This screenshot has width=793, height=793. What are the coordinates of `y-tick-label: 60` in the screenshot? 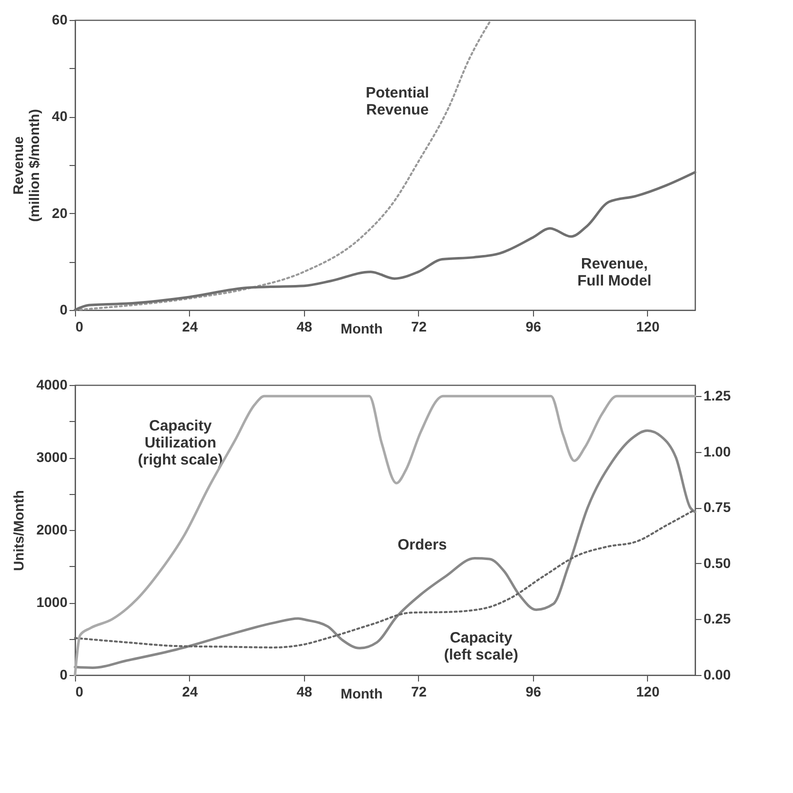 It's located at (60, 20).